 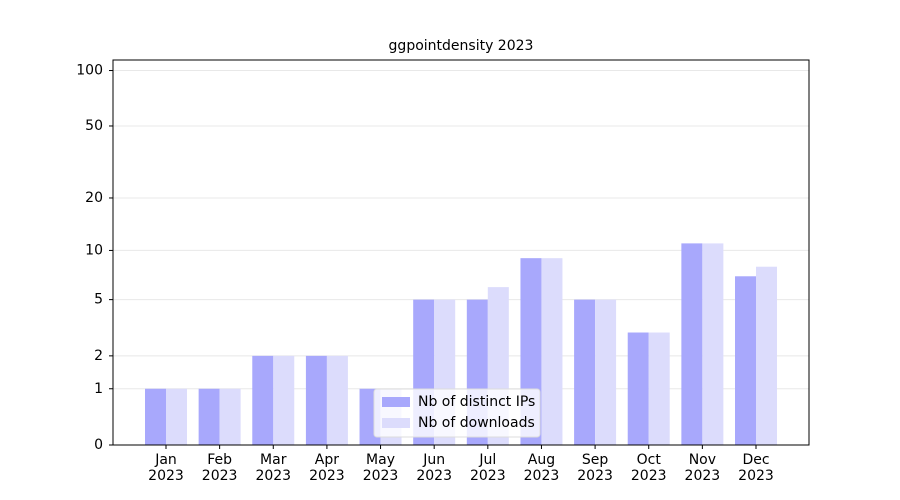 What do you see at coordinates (702, 468) in the screenshot?
I see `x-tick-label: Nov 2023` at bounding box center [702, 468].